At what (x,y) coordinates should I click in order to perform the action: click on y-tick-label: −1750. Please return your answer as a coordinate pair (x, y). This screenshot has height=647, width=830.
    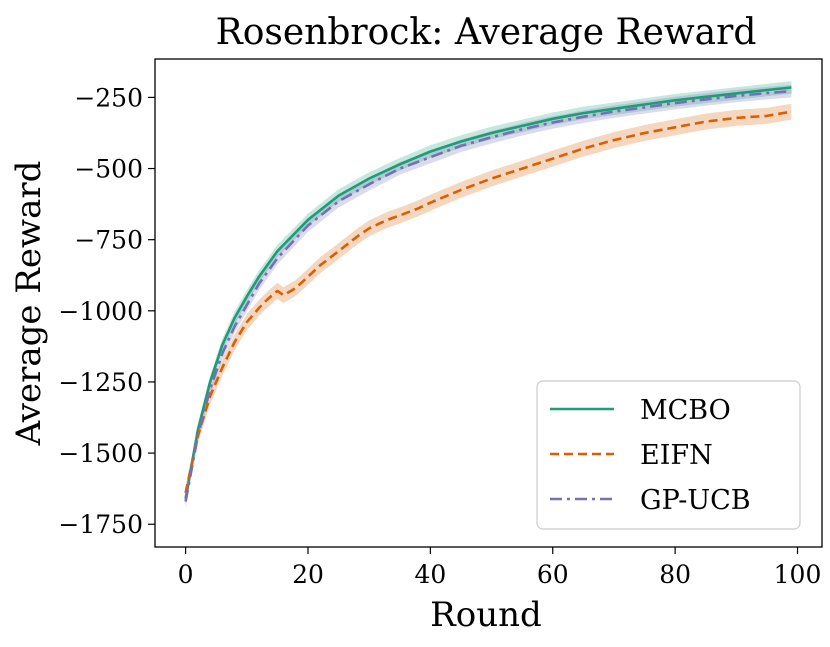
    Looking at the image, I should click on (100, 524).